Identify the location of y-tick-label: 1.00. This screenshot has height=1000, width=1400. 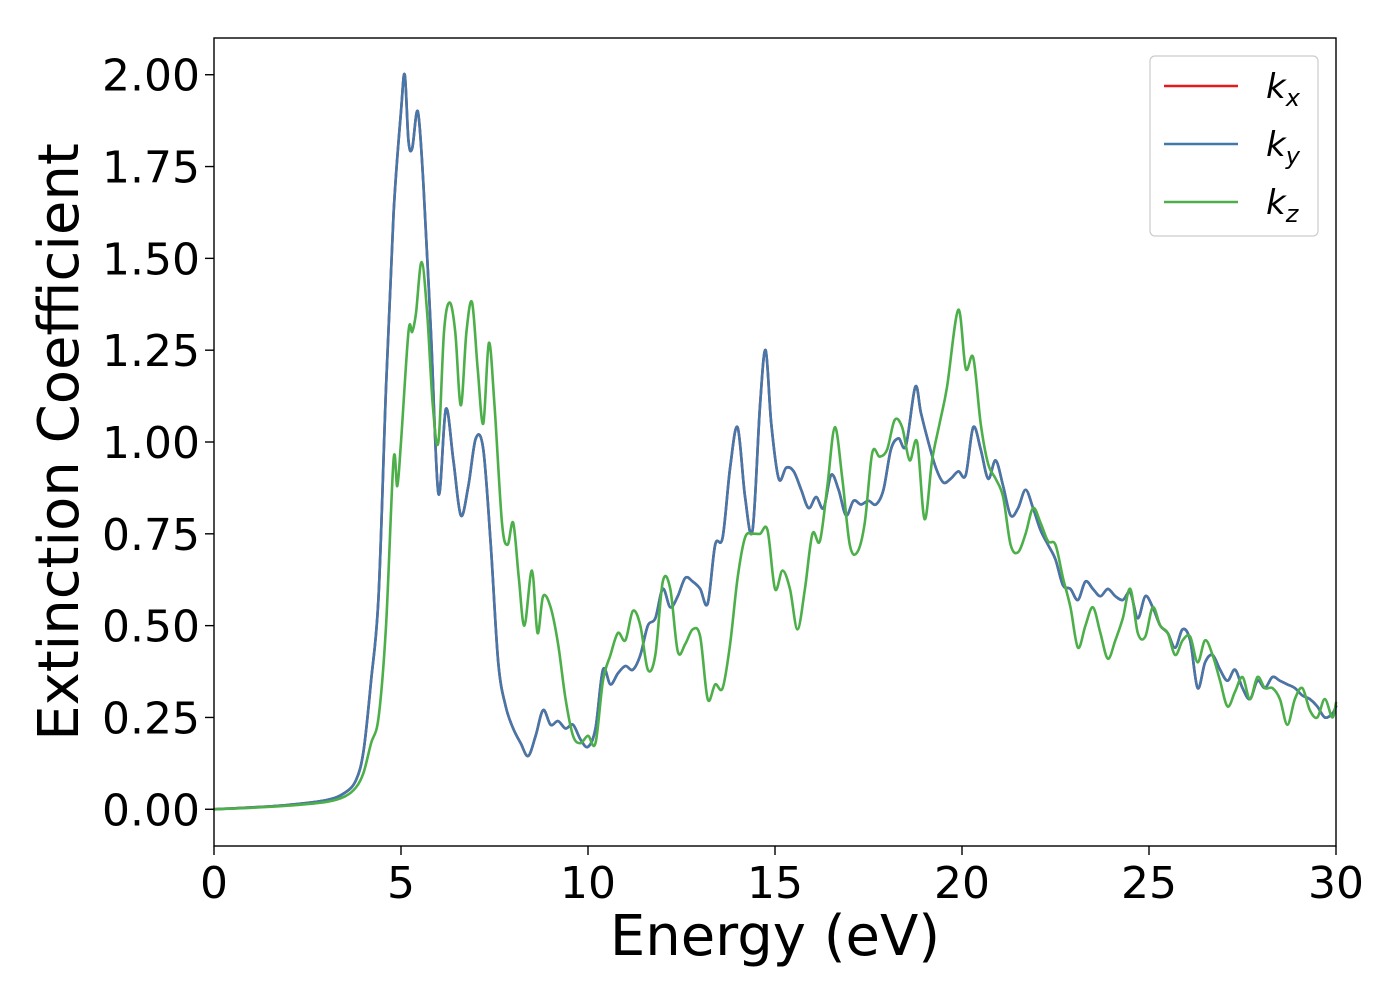
(151, 443).